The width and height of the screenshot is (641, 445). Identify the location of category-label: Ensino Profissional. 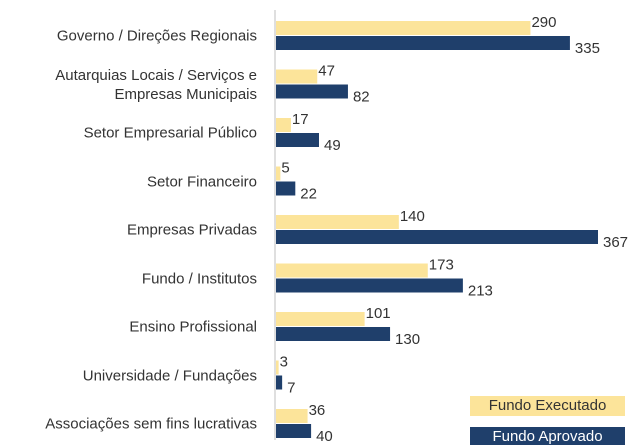
(193, 327).